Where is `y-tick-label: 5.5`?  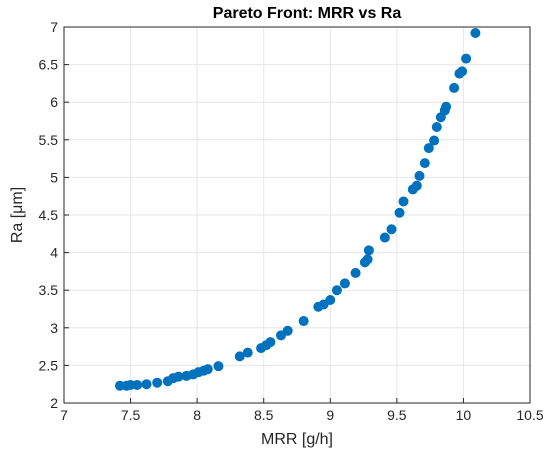 y-tick-label: 5.5 is located at coordinates (49, 140).